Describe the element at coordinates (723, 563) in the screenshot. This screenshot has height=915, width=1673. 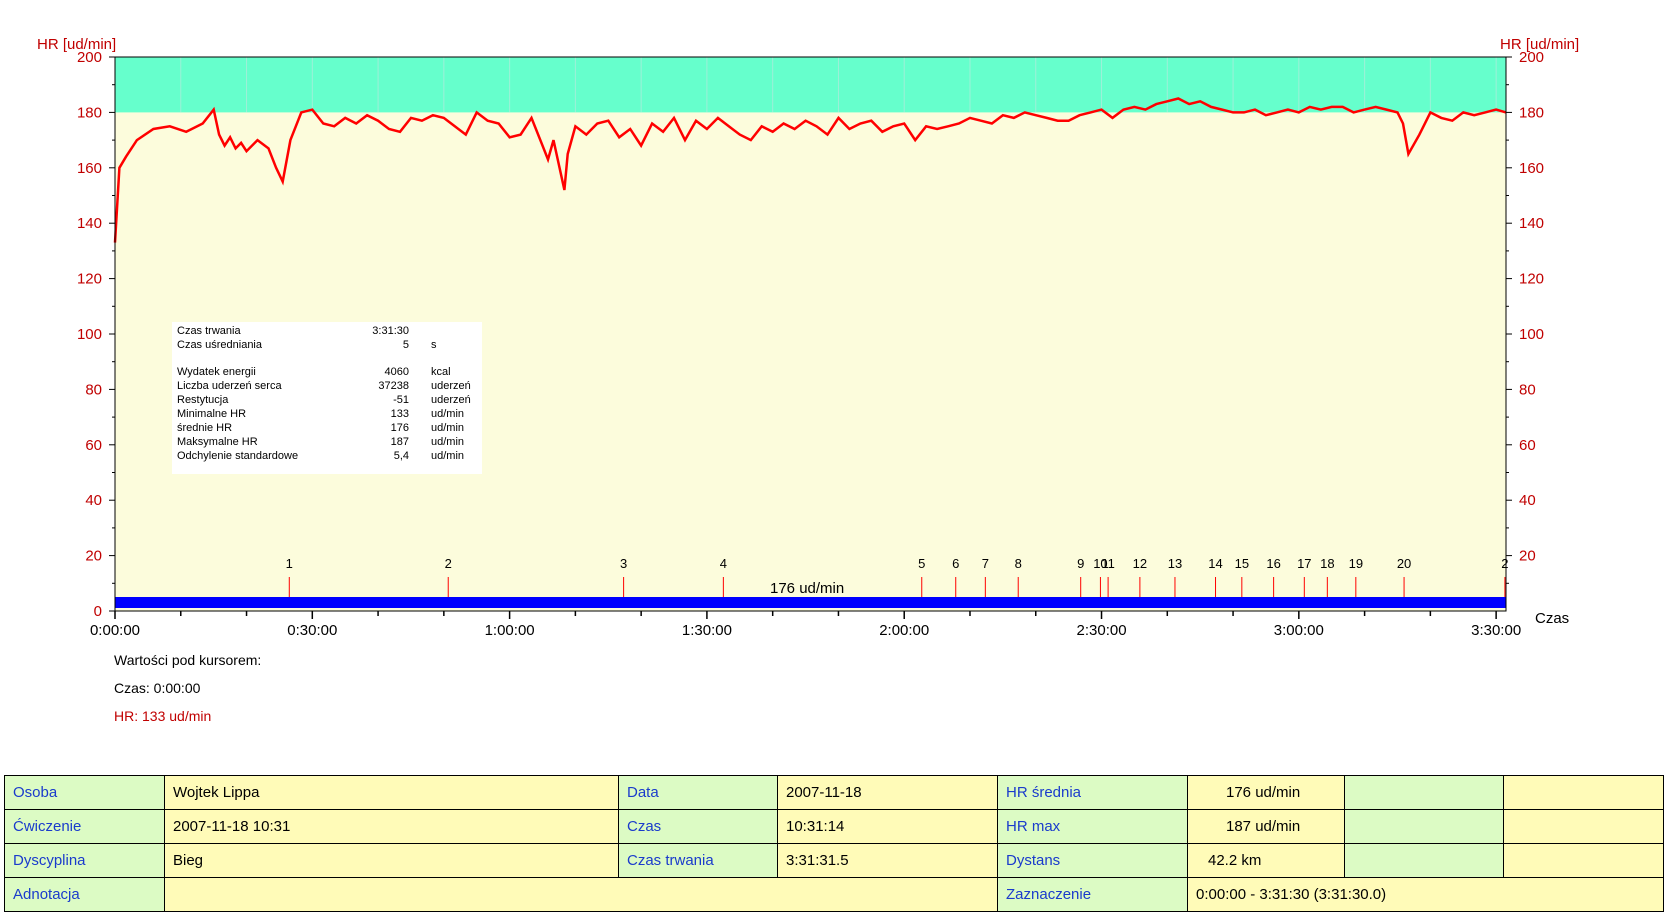
I see `lap-label: 4` at that location.